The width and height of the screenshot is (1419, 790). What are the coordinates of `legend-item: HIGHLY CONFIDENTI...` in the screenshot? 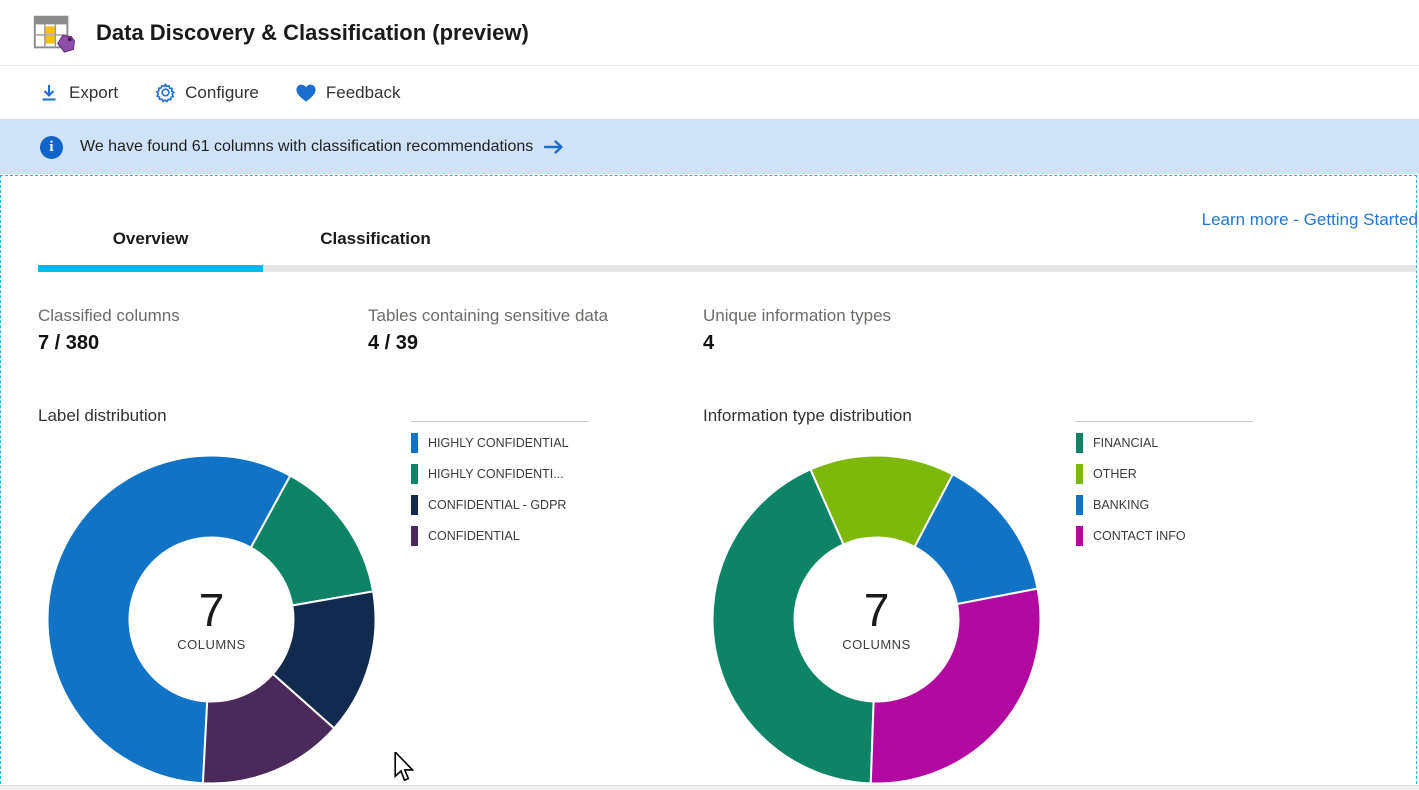 It's located at (499, 473).